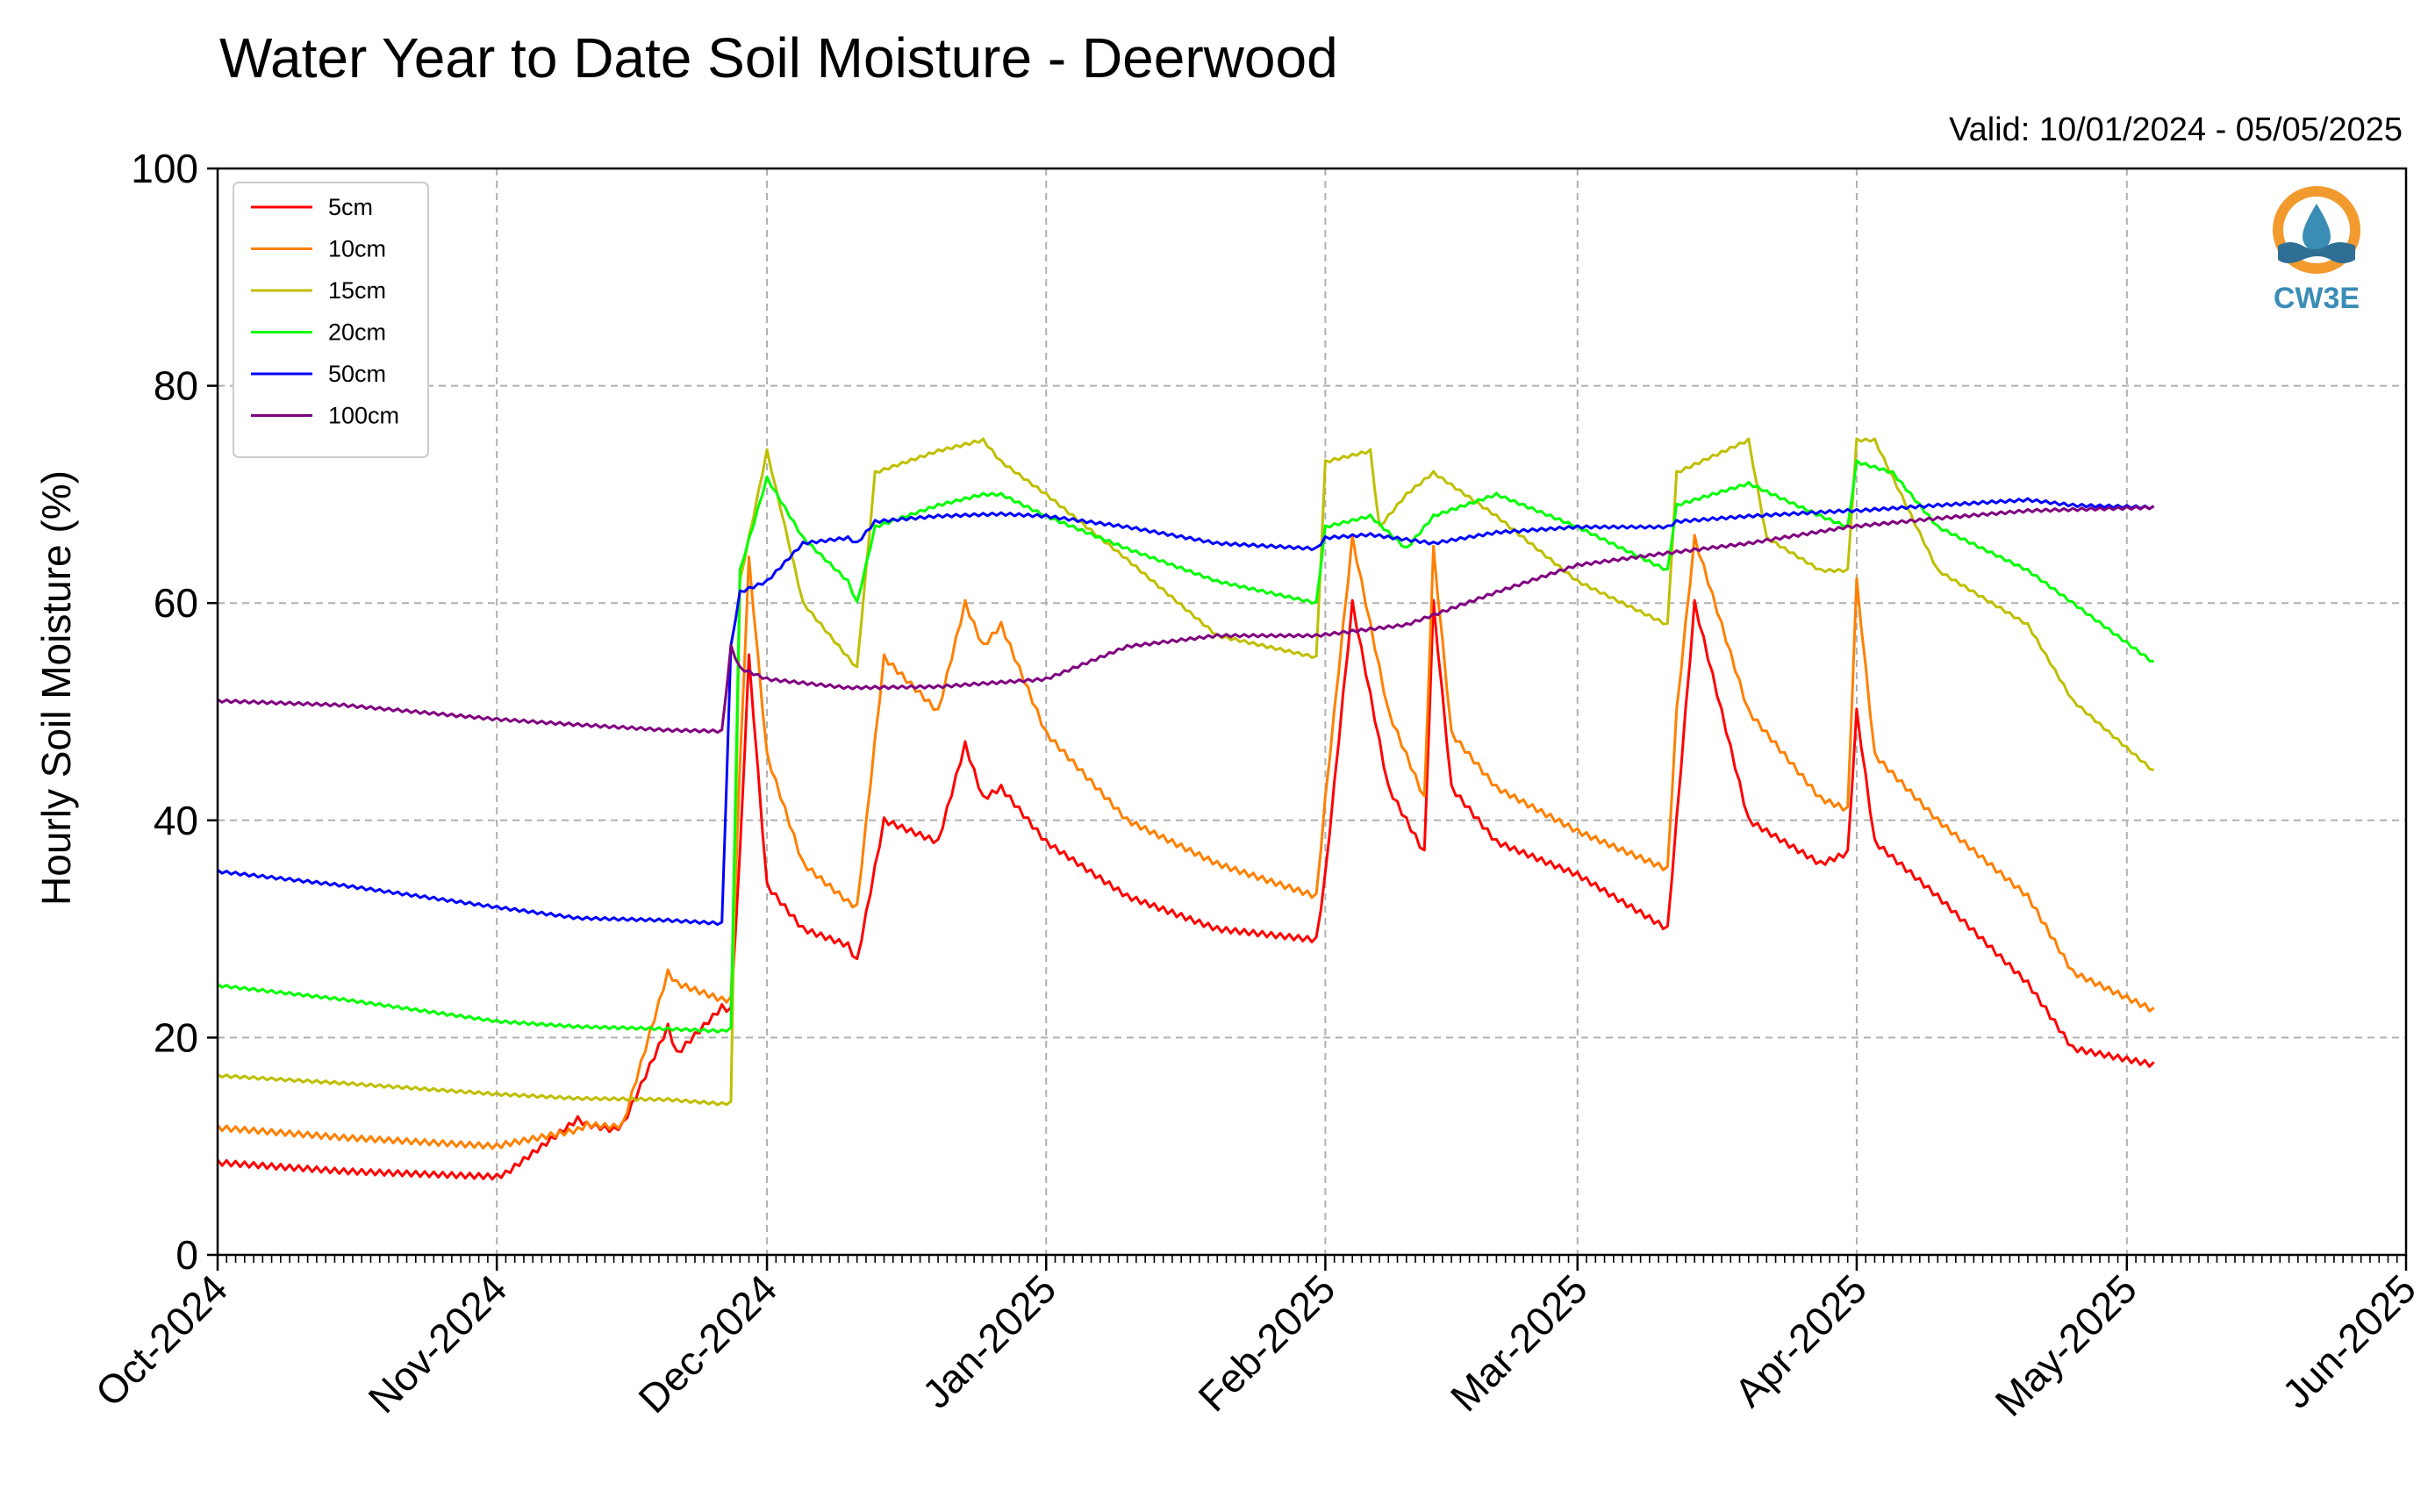  I want to click on y-tick-label: 60, so click(176, 603).